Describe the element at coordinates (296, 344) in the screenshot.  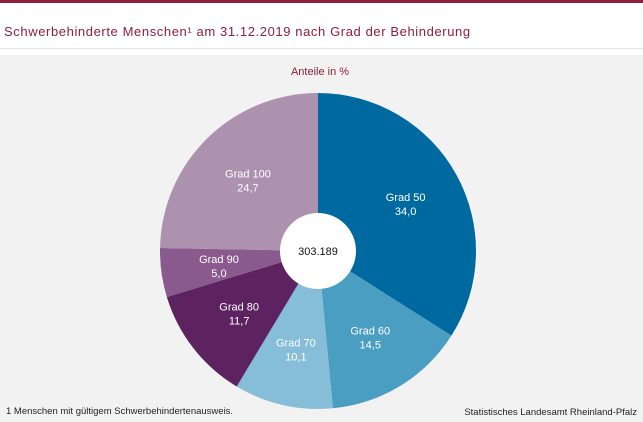
I see `slice-label: Grad 70` at that location.